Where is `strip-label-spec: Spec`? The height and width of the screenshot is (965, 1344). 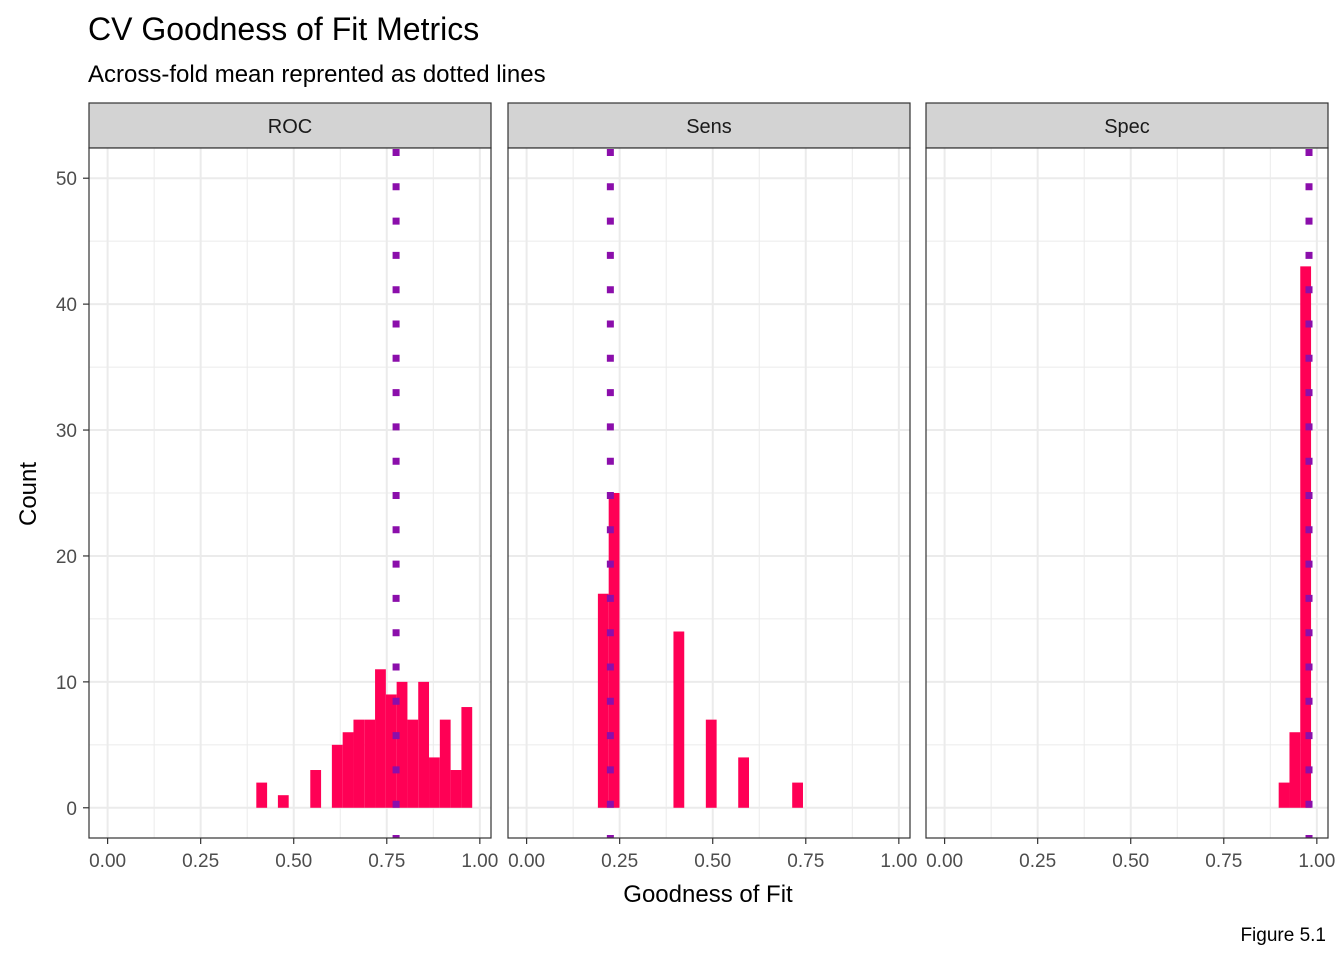 strip-label-spec: Spec is located at coordinates (1127, 127).